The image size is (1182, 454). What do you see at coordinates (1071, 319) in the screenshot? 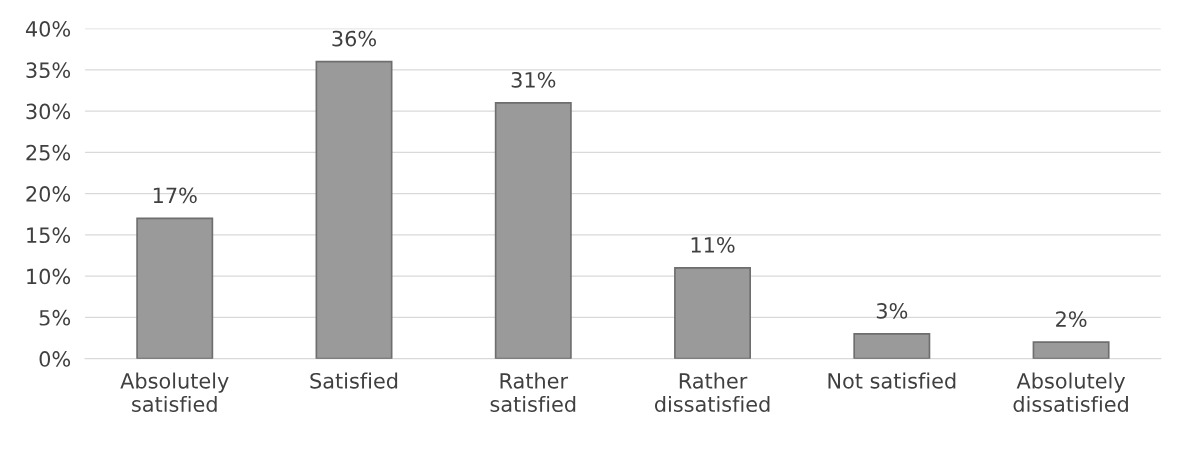
I see `data-label: 2%` at bounding box center [1071, 319].